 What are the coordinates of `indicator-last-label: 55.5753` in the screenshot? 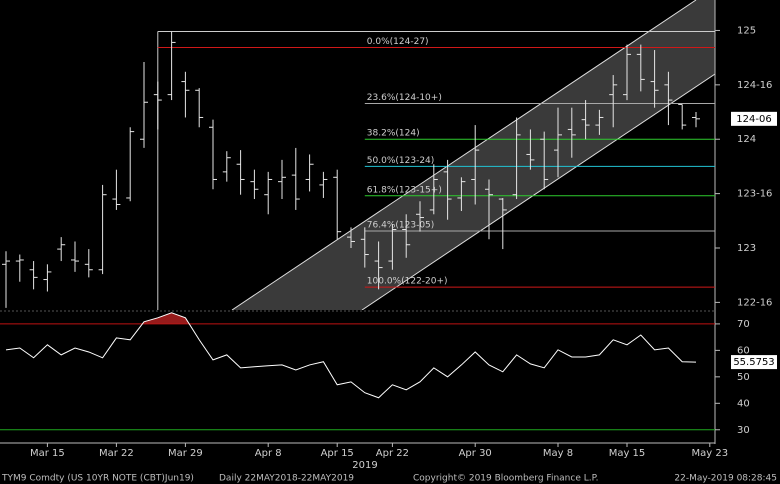 It's located at (753, 362).